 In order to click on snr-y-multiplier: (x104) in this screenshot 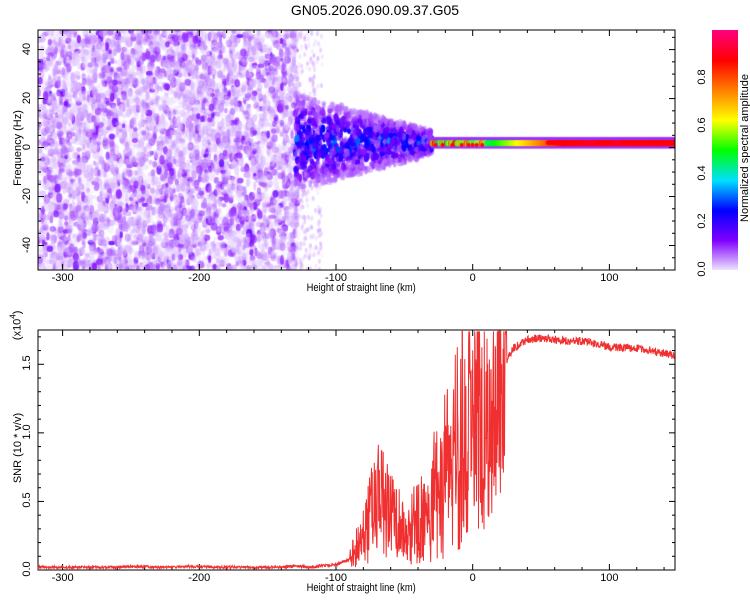, I will do `click(16, 325)`.